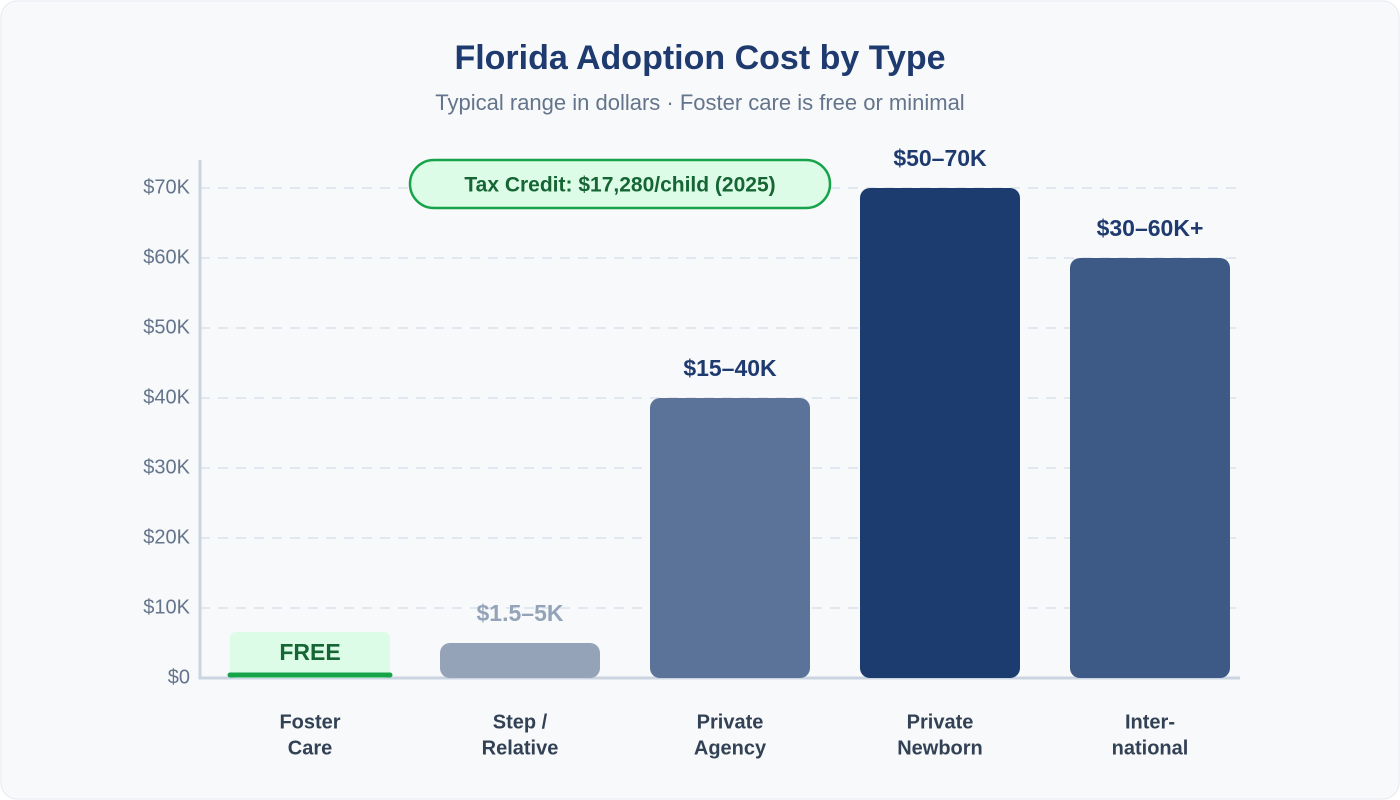 This screenshot has width=1400, height=800. What do you see at coordinates (1150, 722) in the screenshot?
I see `x-tick-label: Inter-` at bounding box center [1150, 722].